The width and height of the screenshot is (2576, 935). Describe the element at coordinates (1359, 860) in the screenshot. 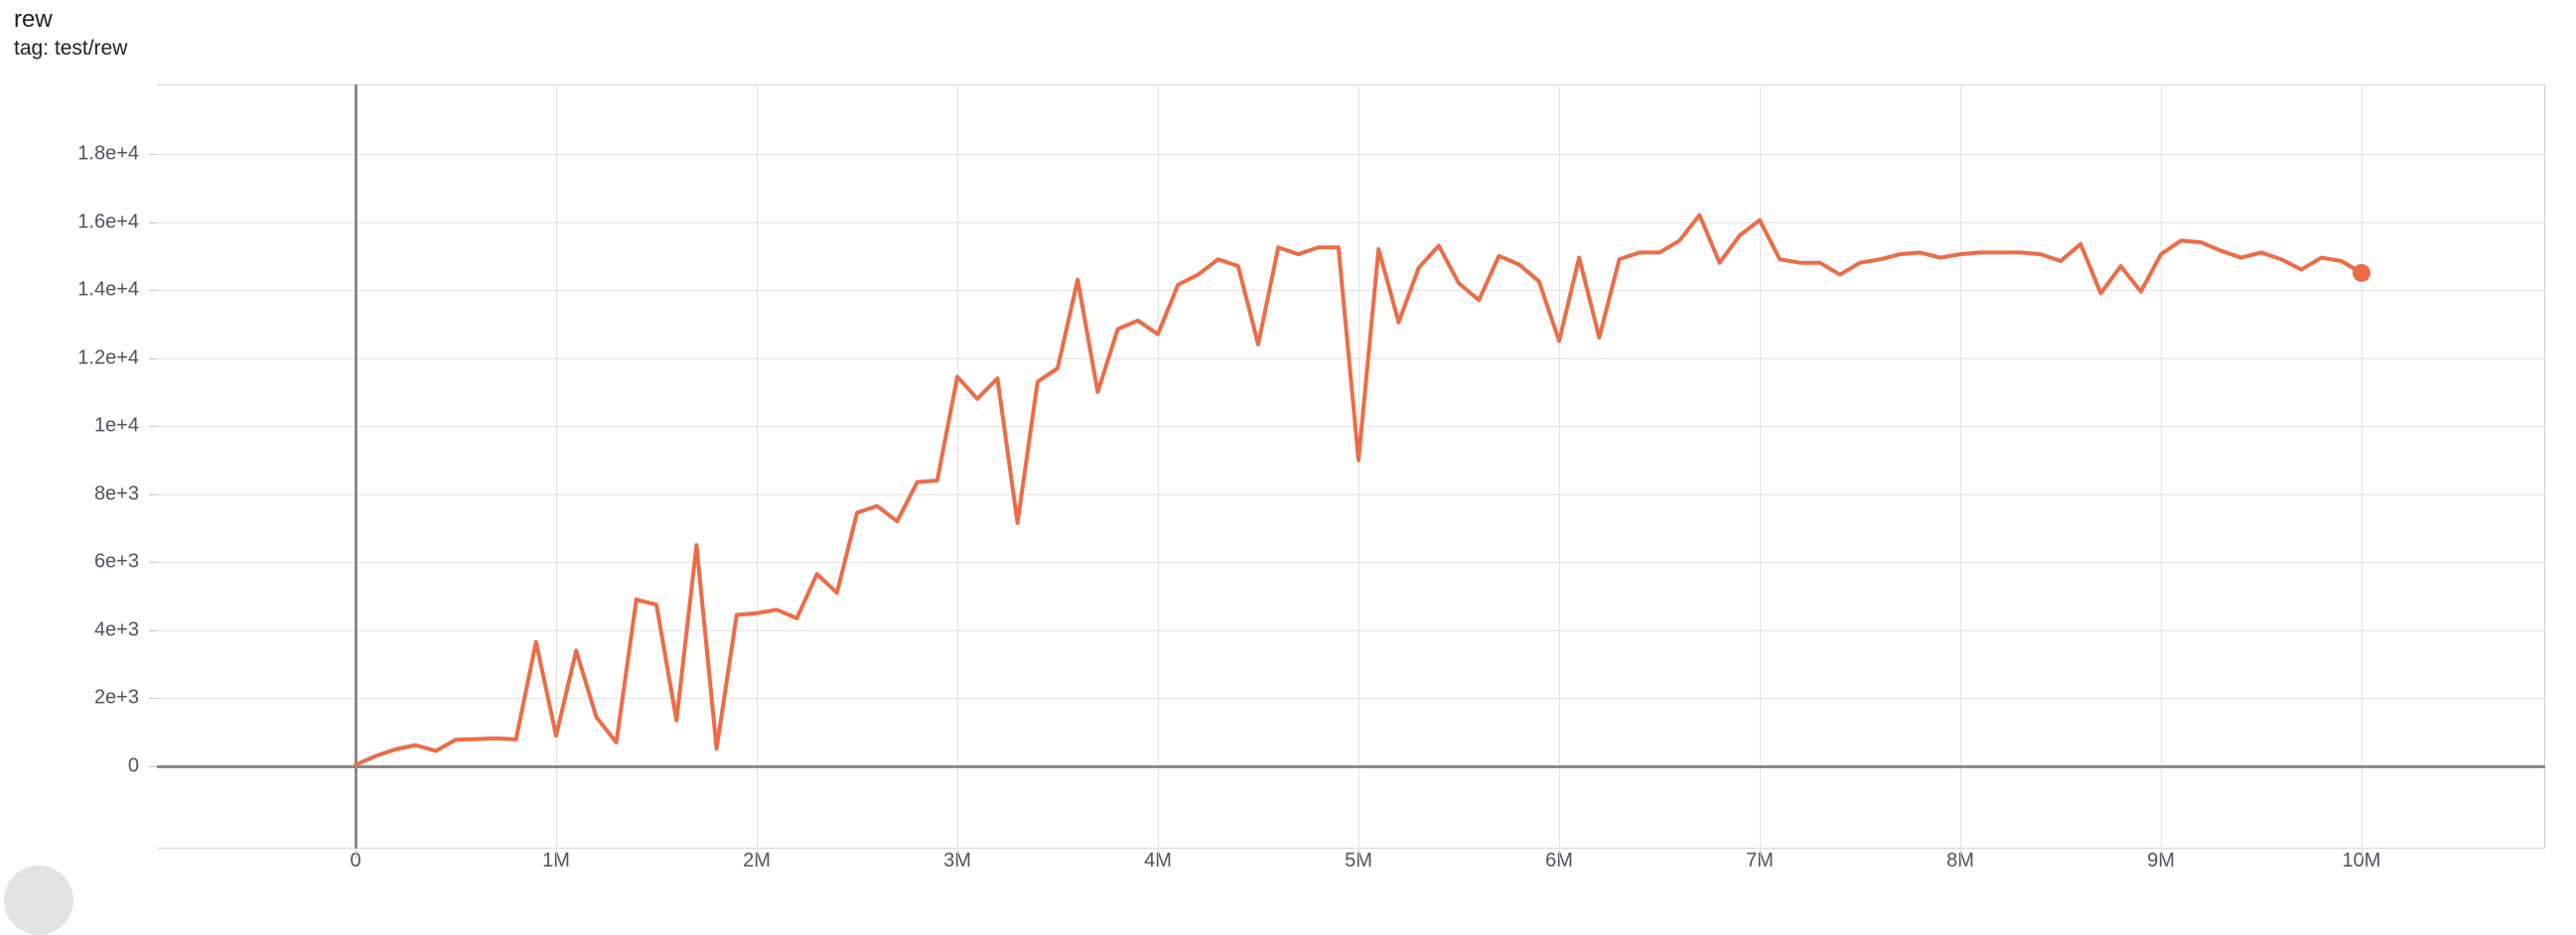

I see `x-axis-tick-label: 5M` at that location.